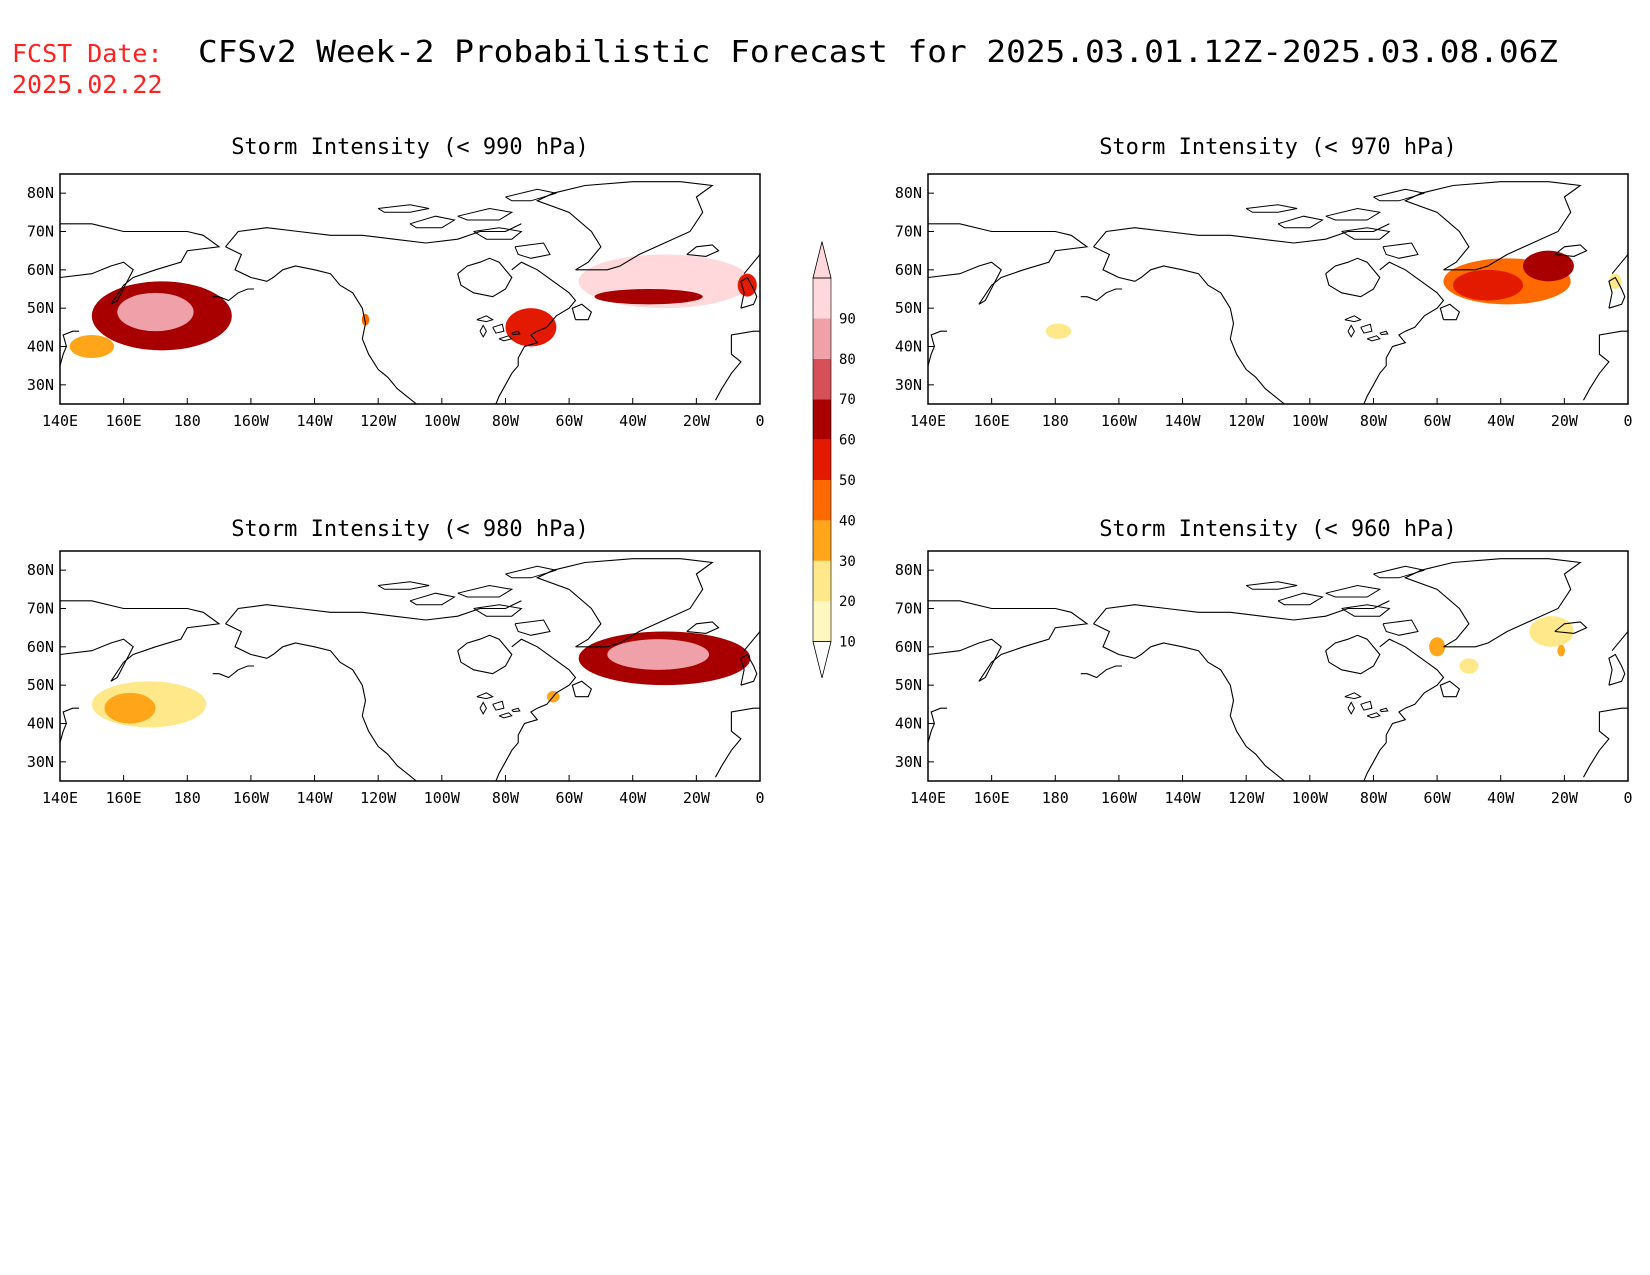 This screenshot has height=1275, width=1650. I want to click on colorbar-label: 10, so click(847, 643).